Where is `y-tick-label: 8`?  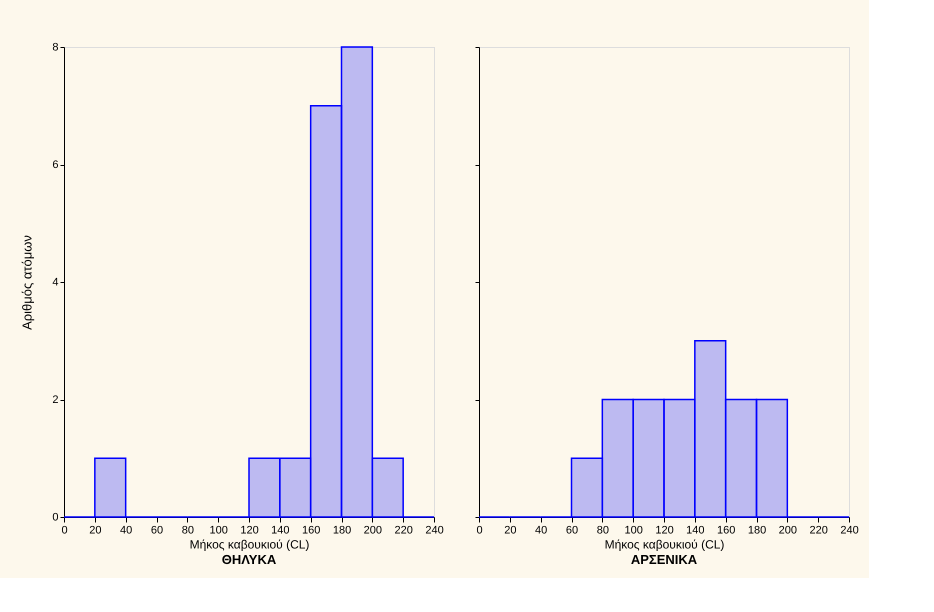
y-tick-label: 8 is located at coordinates (55, 48).